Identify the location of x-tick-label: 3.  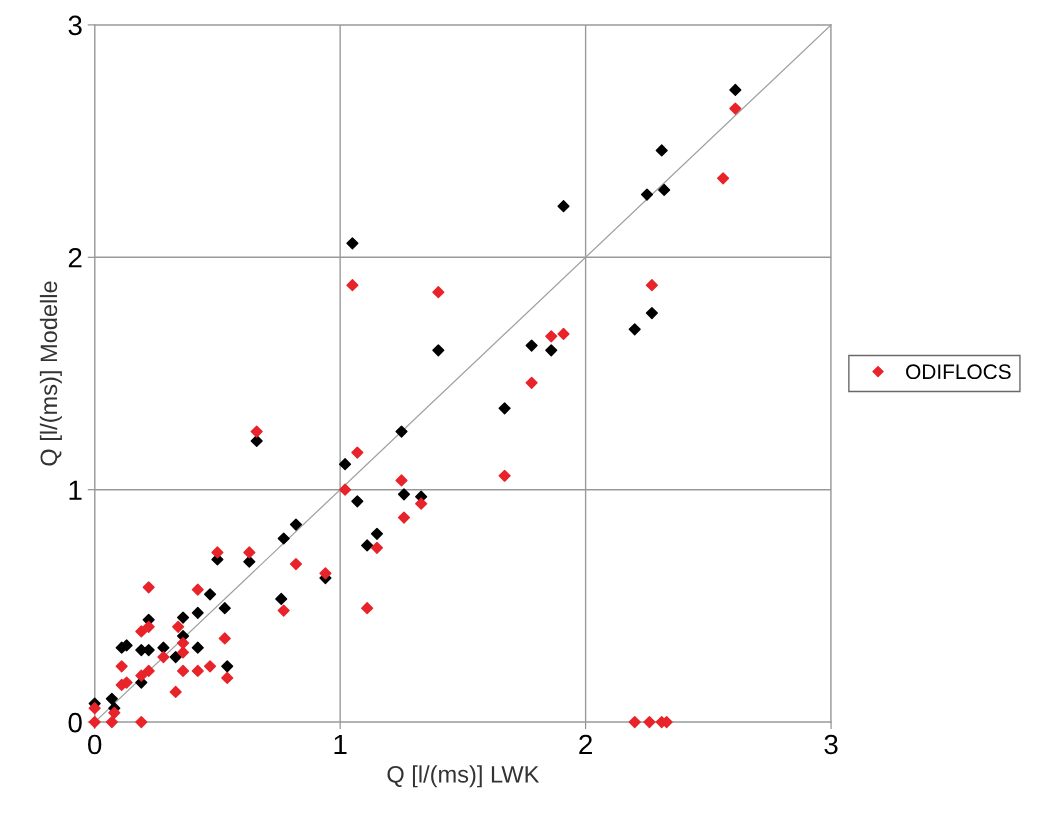
(831, 744).